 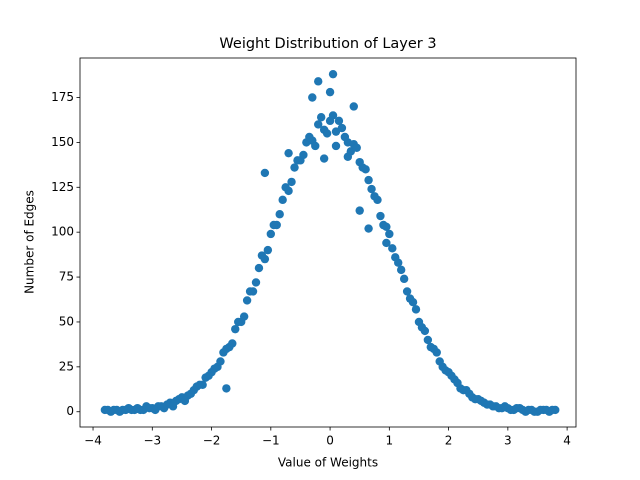 What do you see at coordinates (62, 232) in the screenshot?
I see `y-tick-label: 100` at bounding box center [62, 232].